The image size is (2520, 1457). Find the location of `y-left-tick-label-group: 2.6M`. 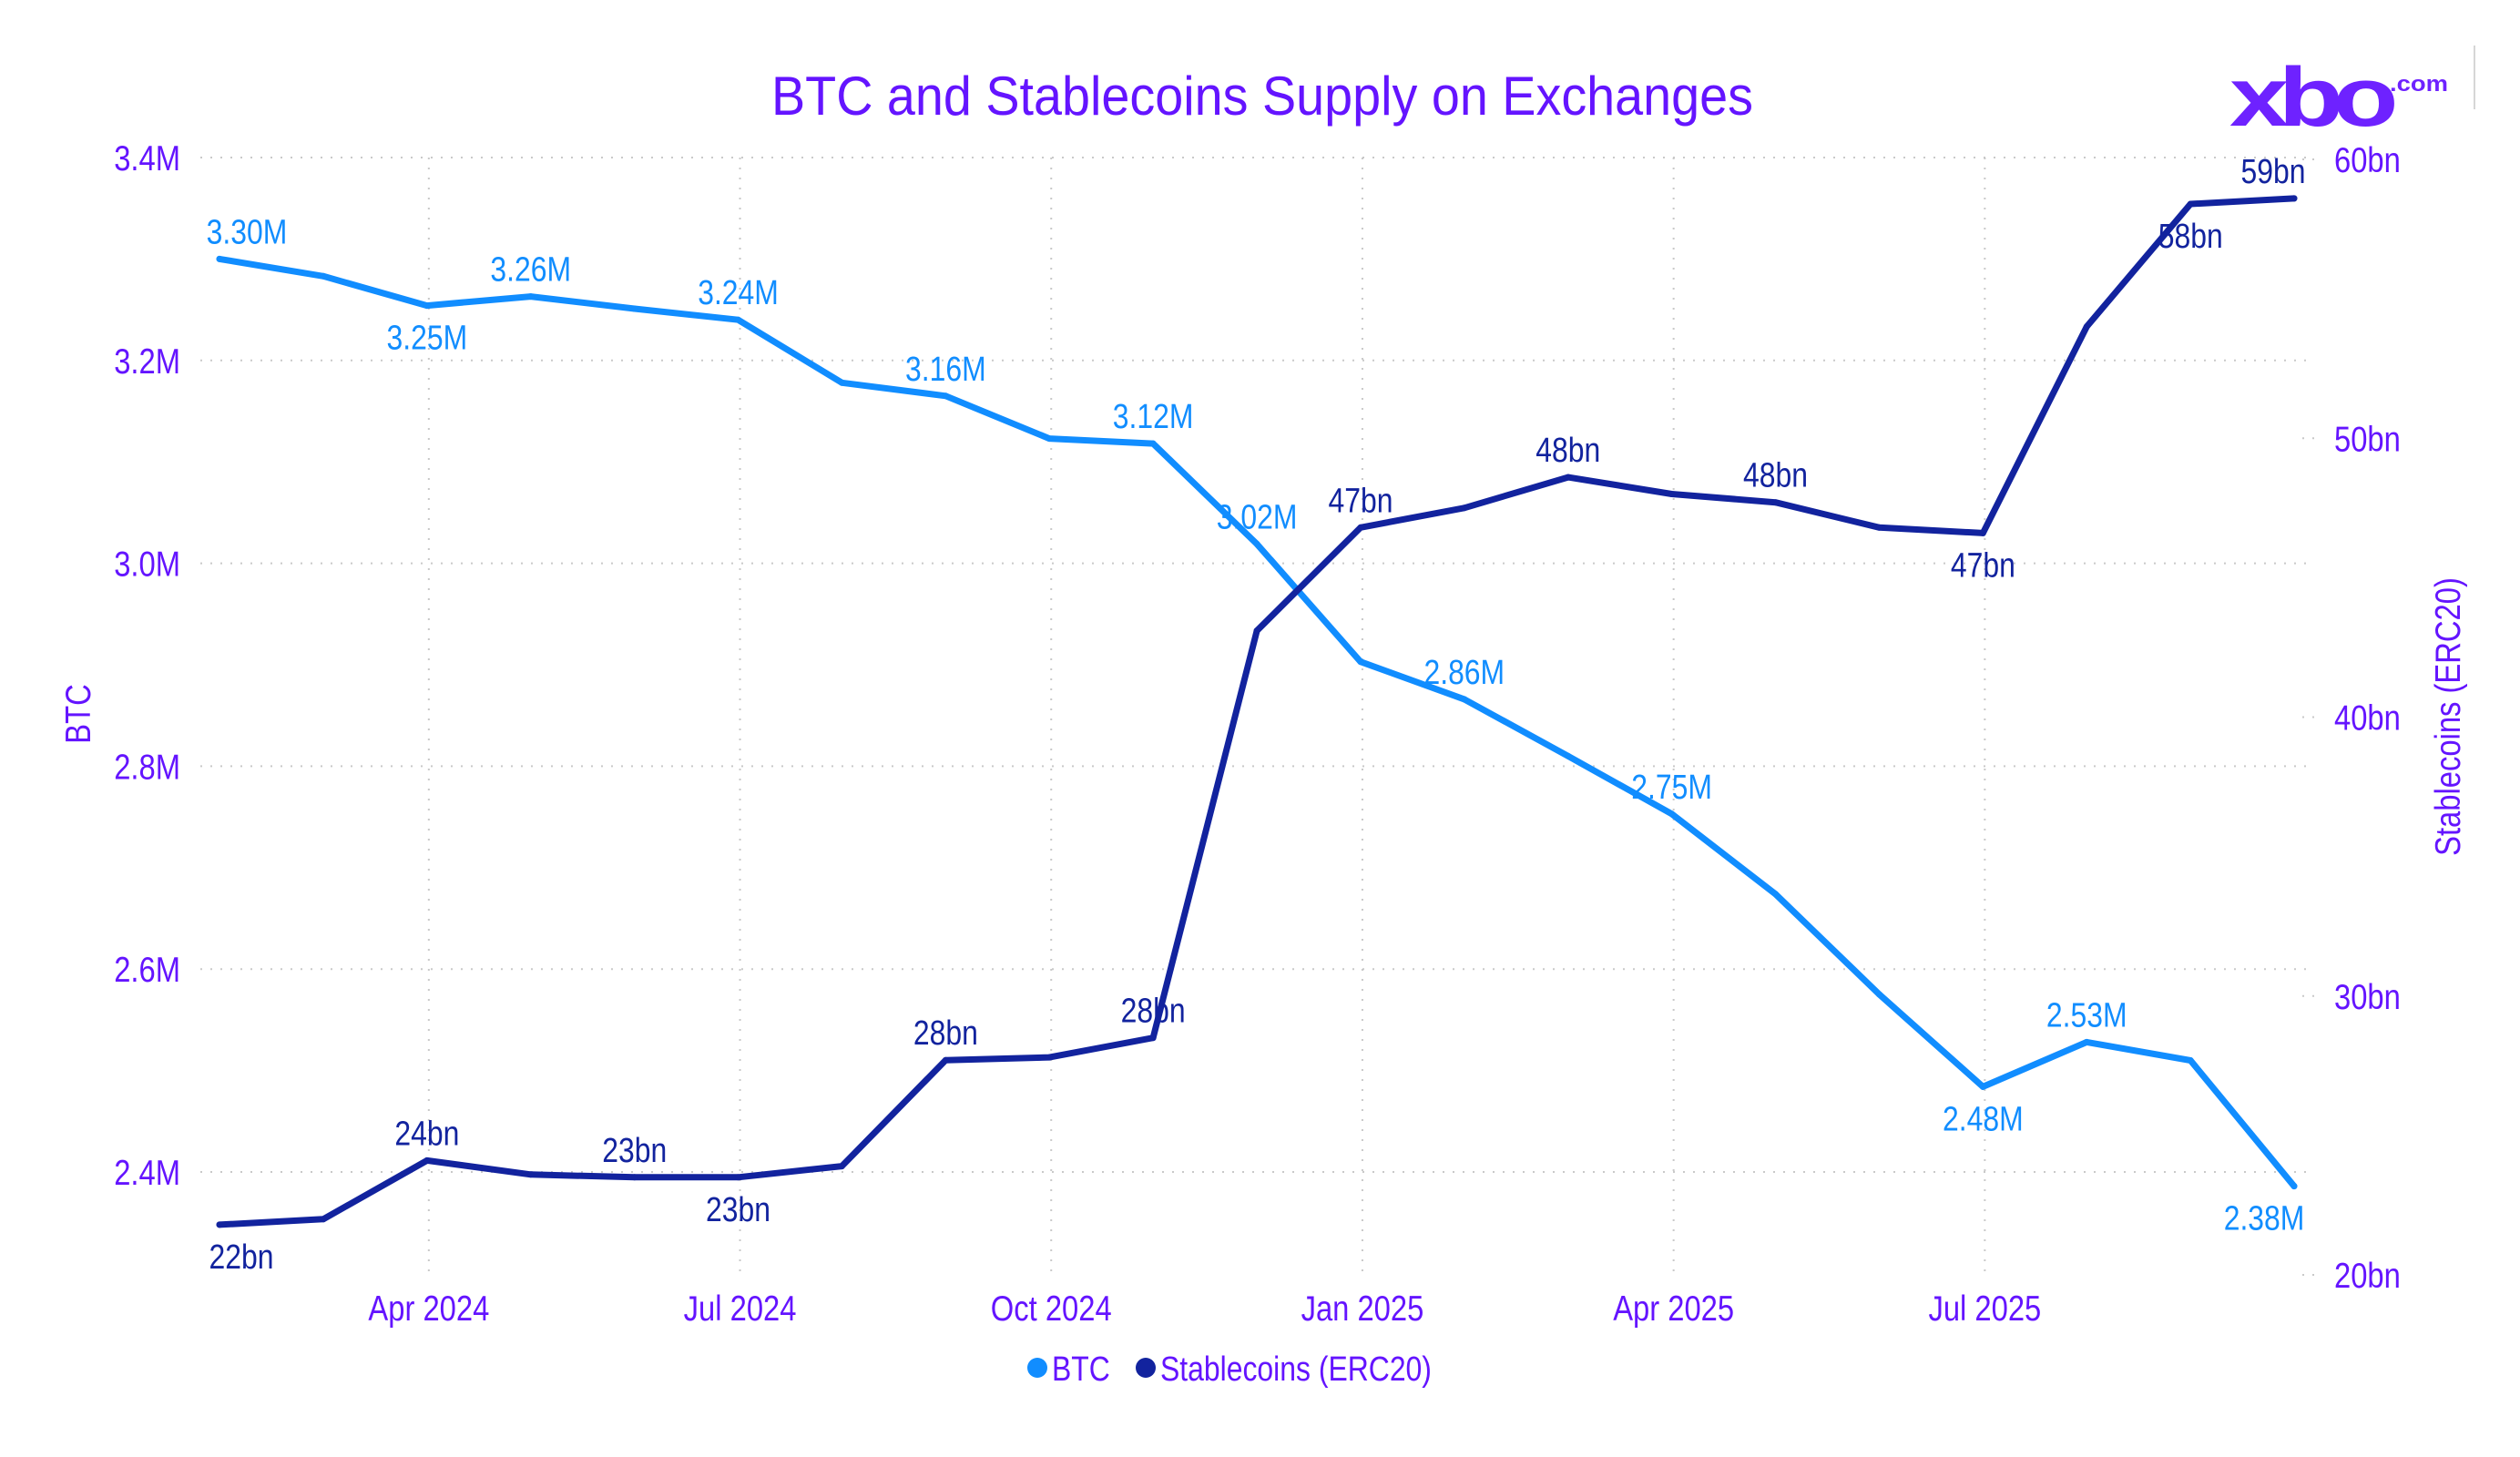

y-left-tick-label-group: 2.6M is located at coordinates (147, 969).